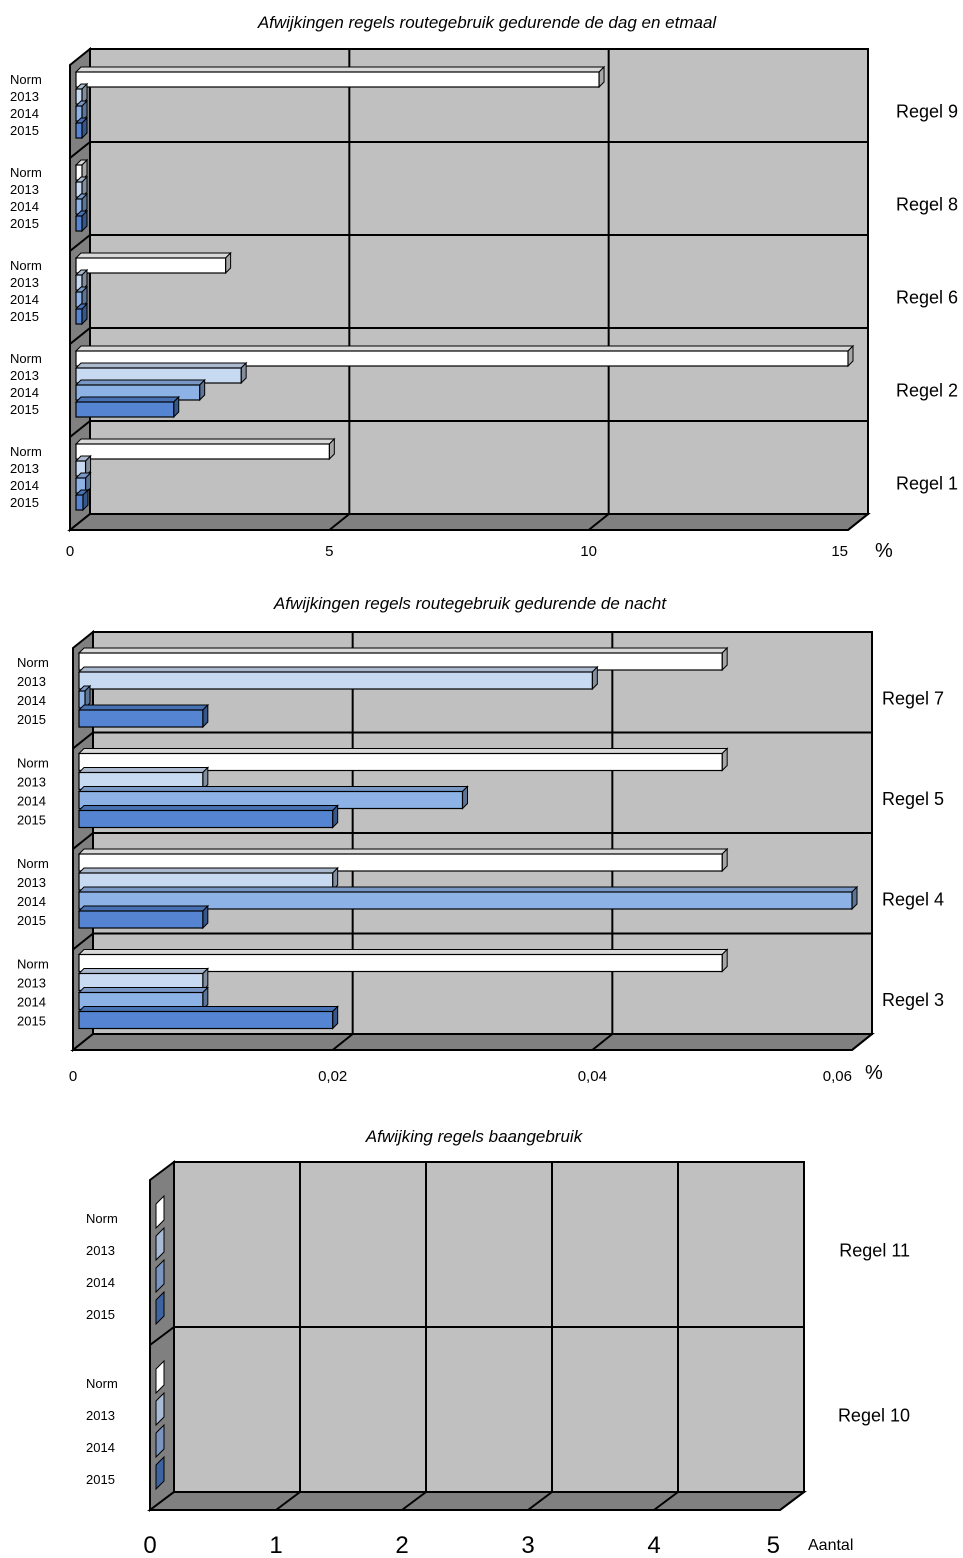 The width and height of the screenshot is (963, 1558). I want to click on x-tick-label: 0,06, so click(837, 1076).